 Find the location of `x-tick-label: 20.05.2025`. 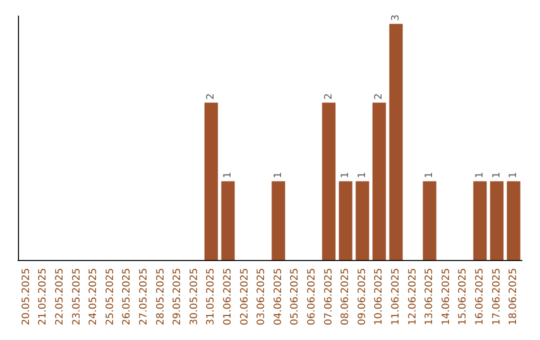

x-tick-label: 20.05.2025 is located at coordinates (26, 297).